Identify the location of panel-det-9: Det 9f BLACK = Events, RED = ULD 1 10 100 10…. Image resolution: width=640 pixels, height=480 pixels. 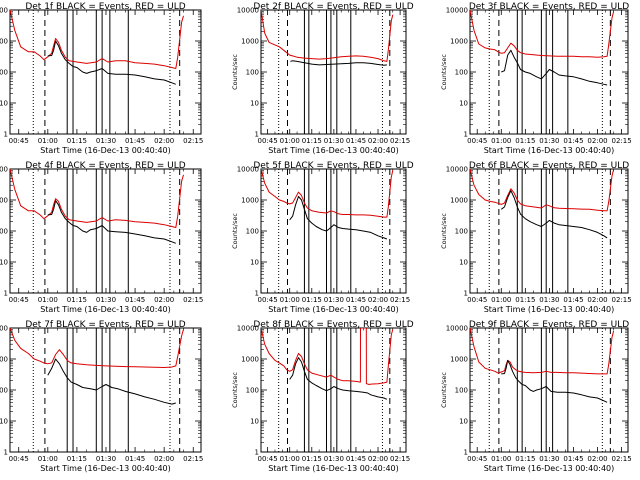
(536, 396).